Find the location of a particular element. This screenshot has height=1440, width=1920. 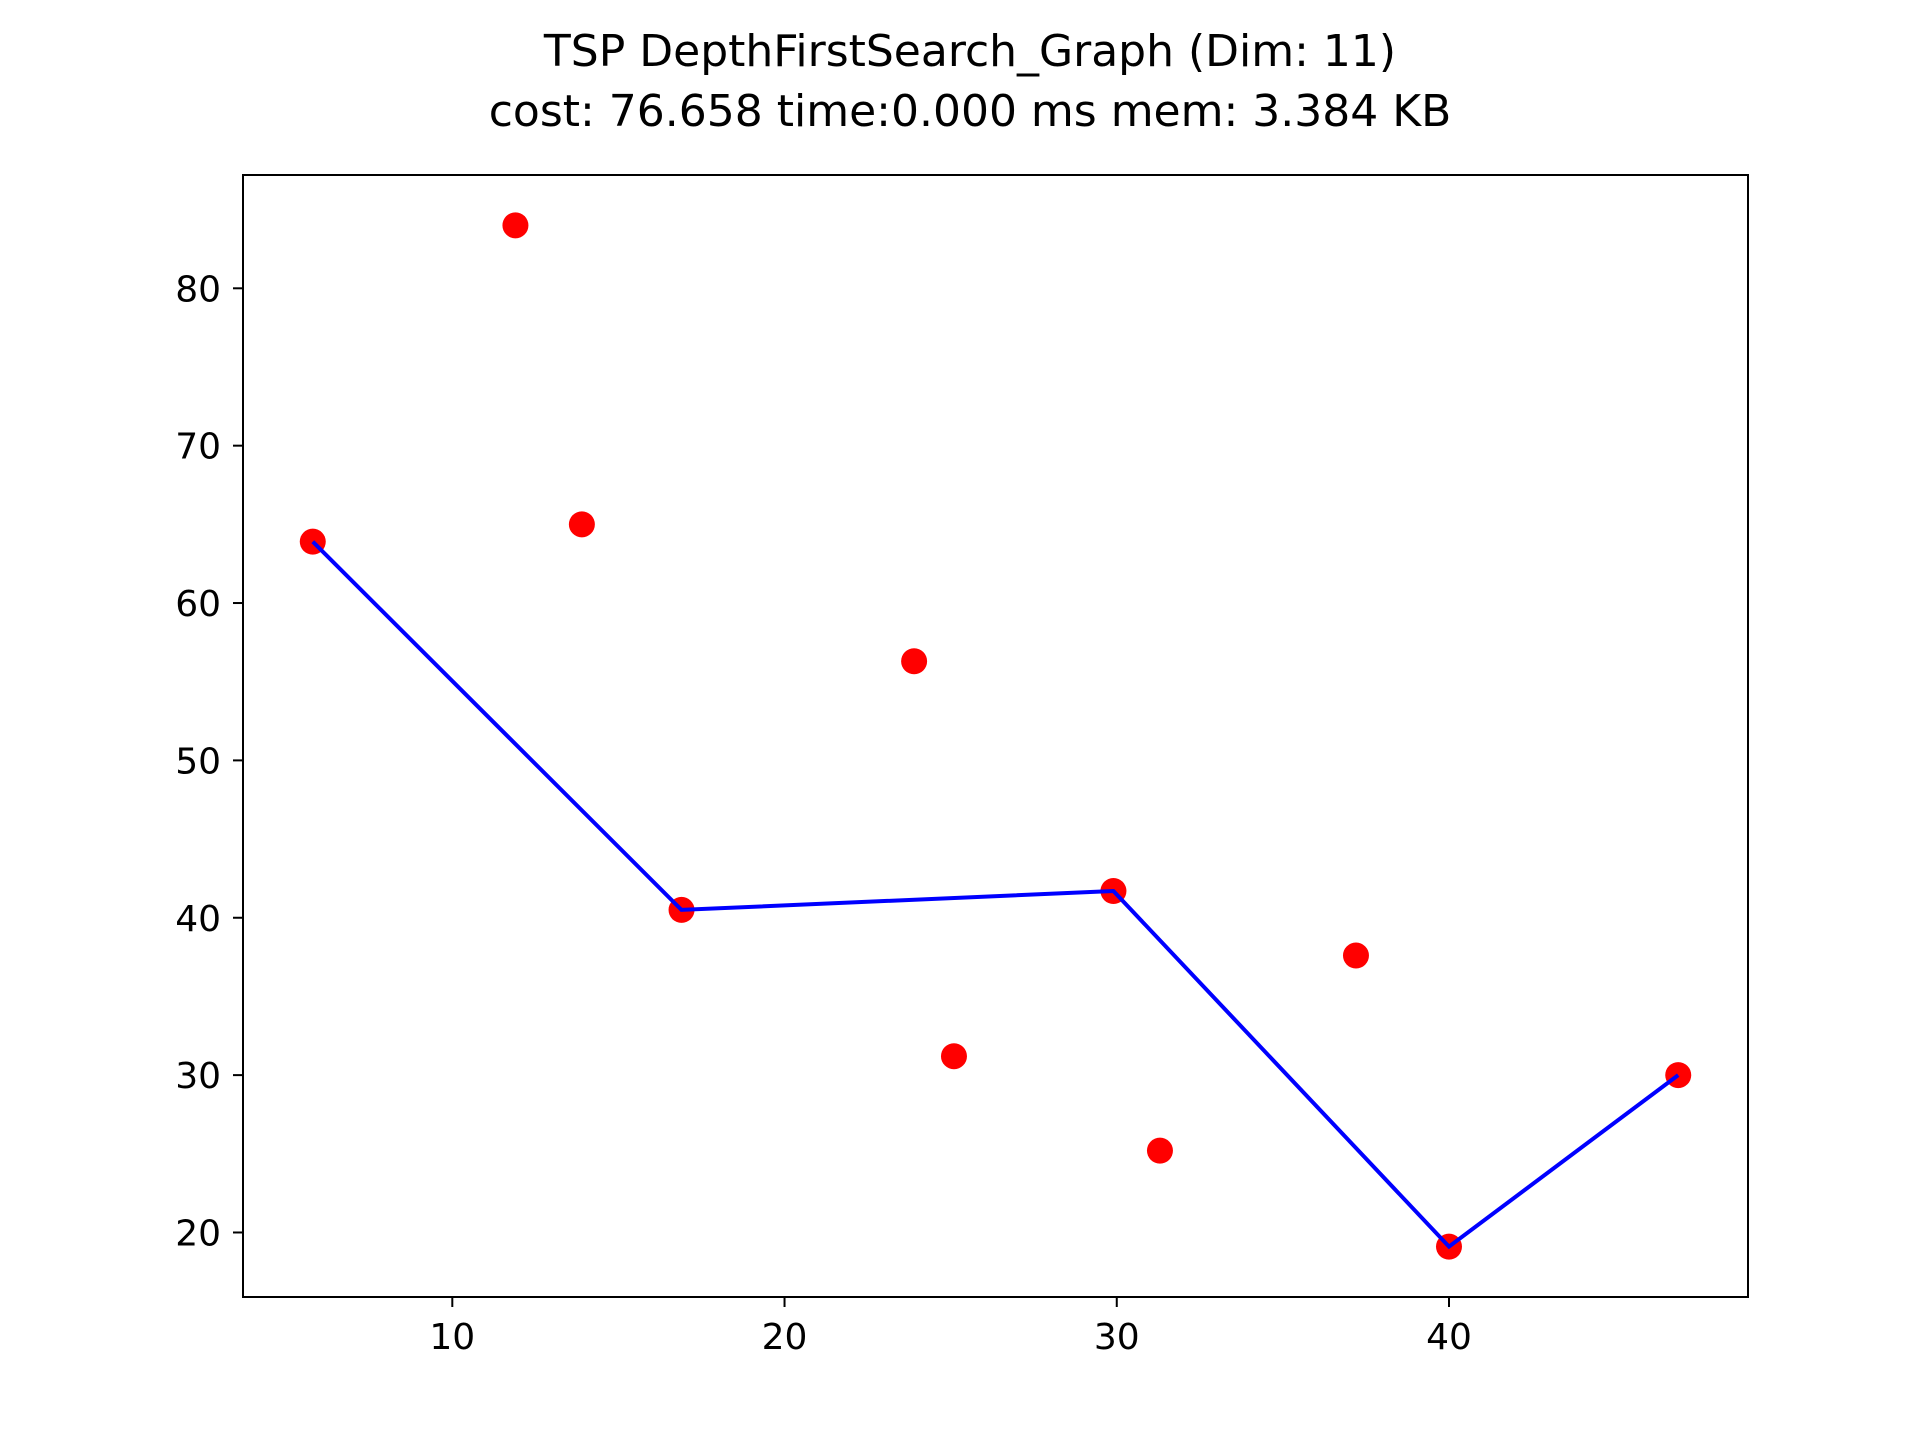

y-tick-label-60: 60 is located at coordinates (198, 604).